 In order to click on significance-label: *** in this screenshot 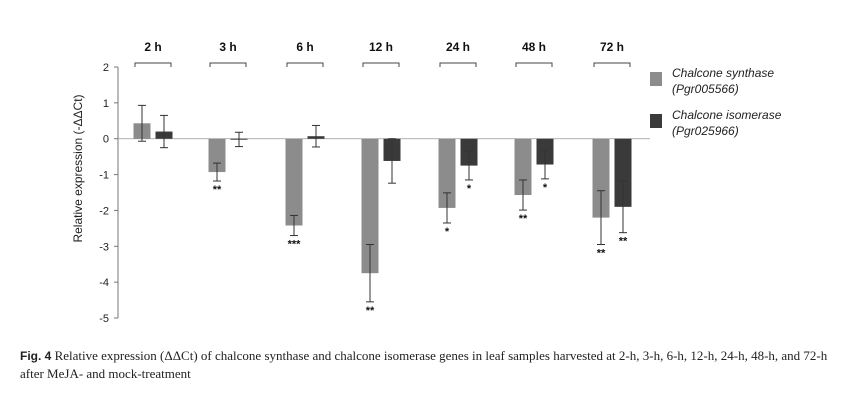, I will do `click(295, 245)`.